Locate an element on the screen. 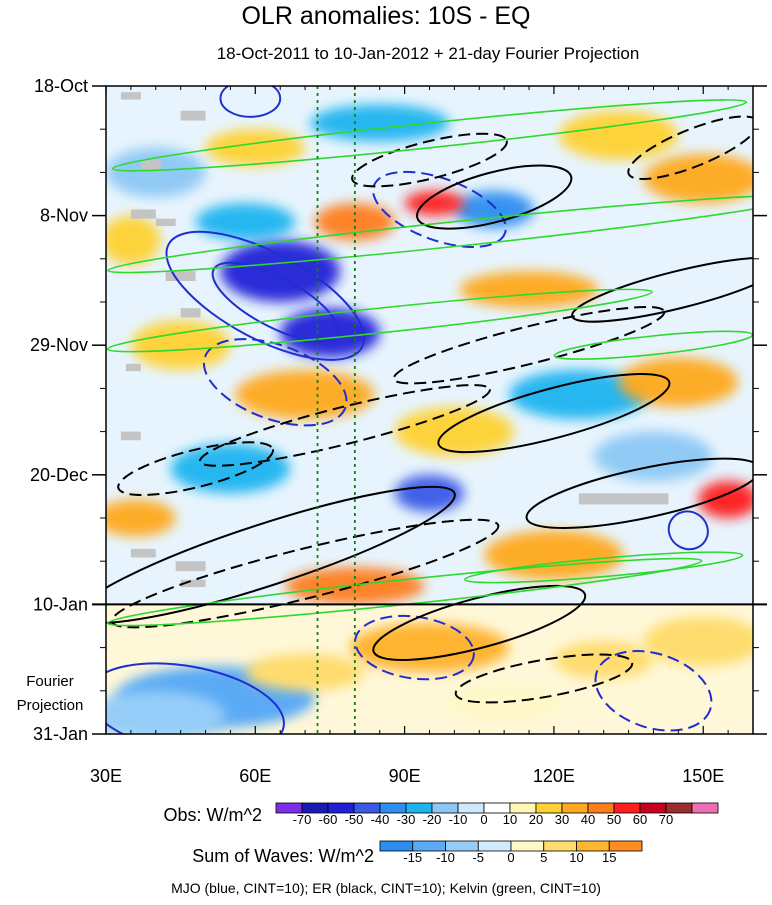 This screenshot has height=905, width=772. obs-colorbar-level-13: 60 is located at coordinates (640, 819).